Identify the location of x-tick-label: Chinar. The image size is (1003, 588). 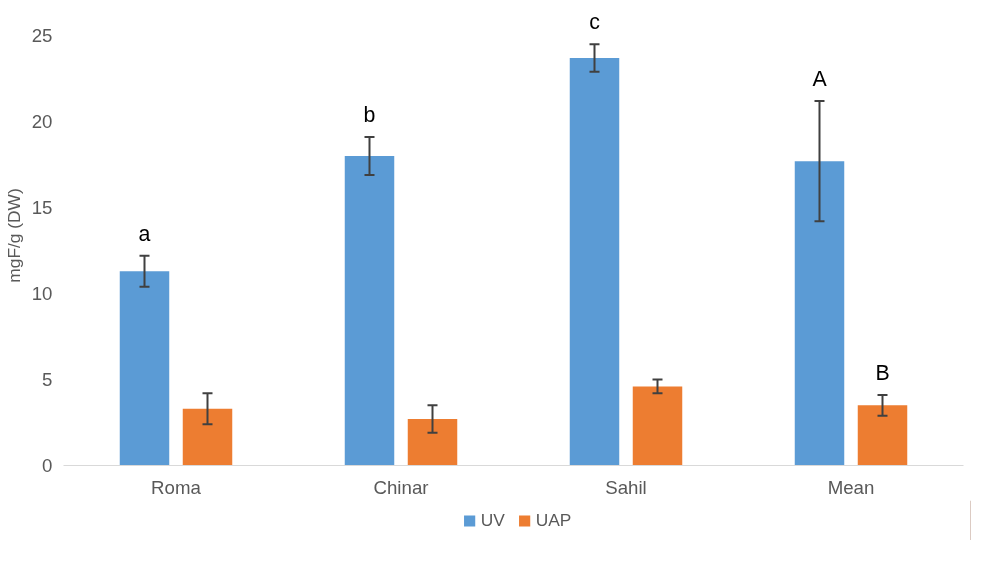
(401, 487).